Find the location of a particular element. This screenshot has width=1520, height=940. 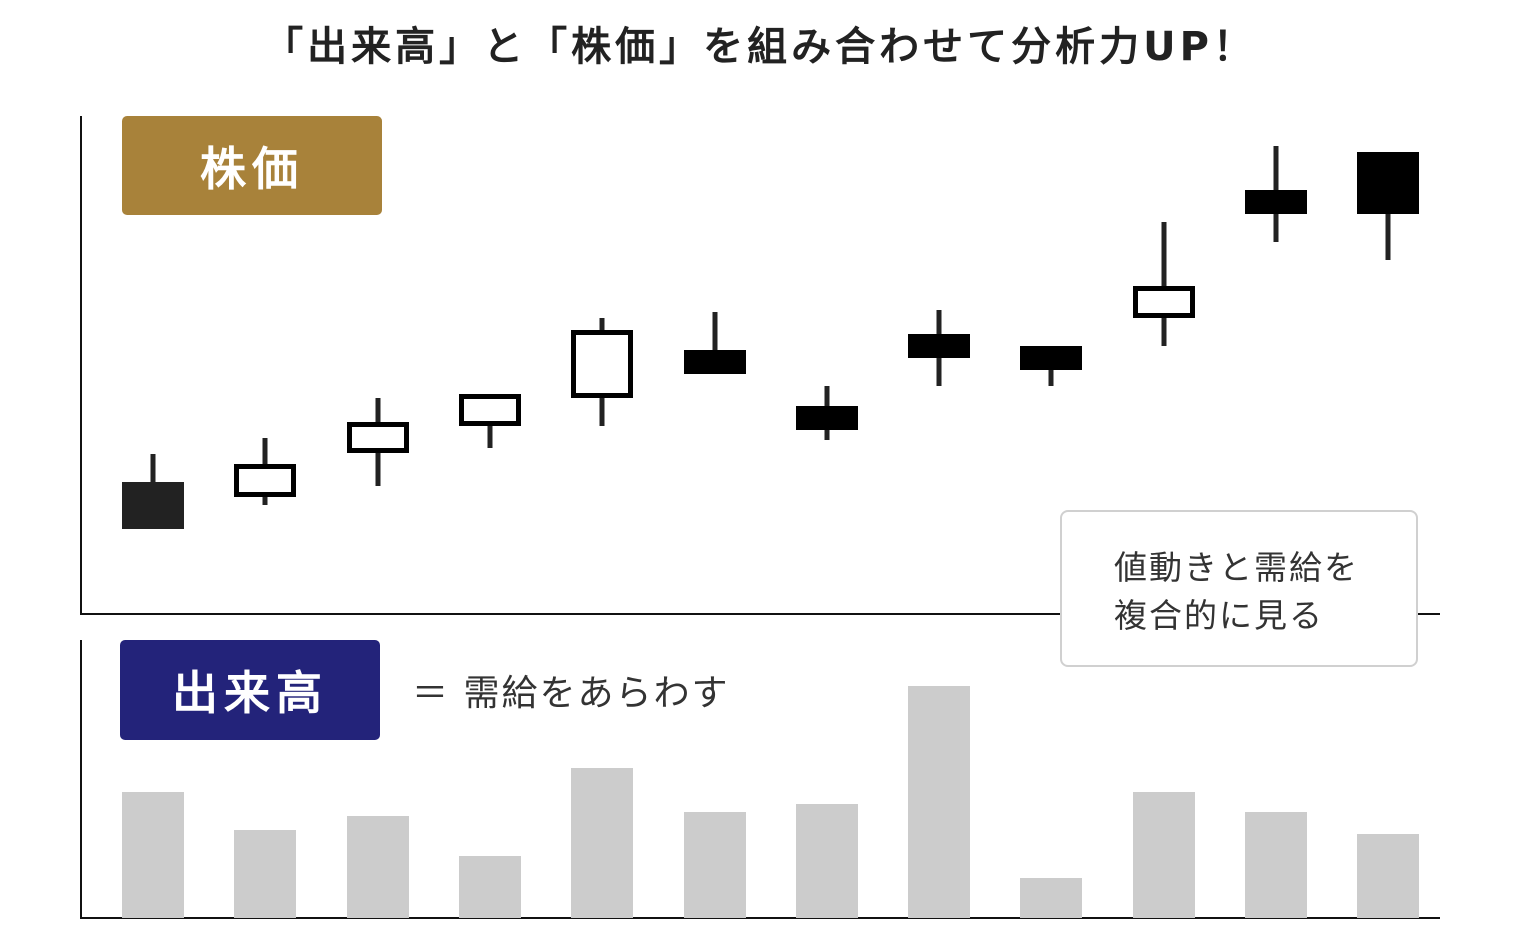

callout-box: 値動きと需給を 複合的に見る is located at coordinates (1239, 588).